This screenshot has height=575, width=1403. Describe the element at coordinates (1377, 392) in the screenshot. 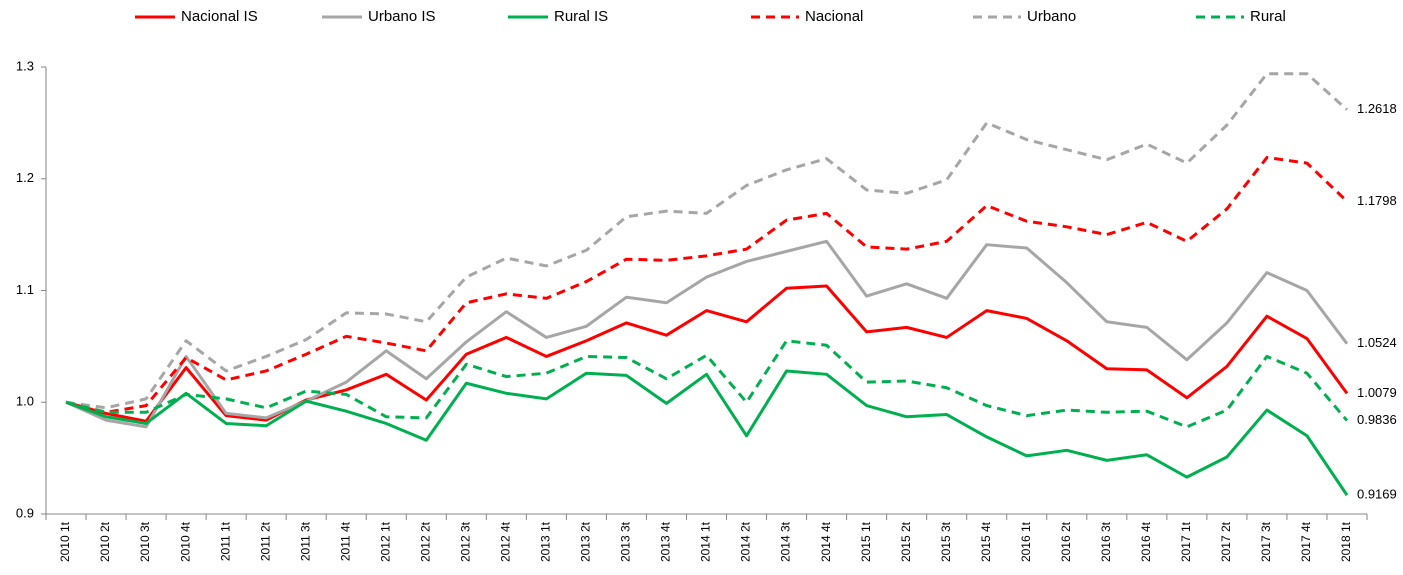

I see `end-value-label: 1.0079` at that location.